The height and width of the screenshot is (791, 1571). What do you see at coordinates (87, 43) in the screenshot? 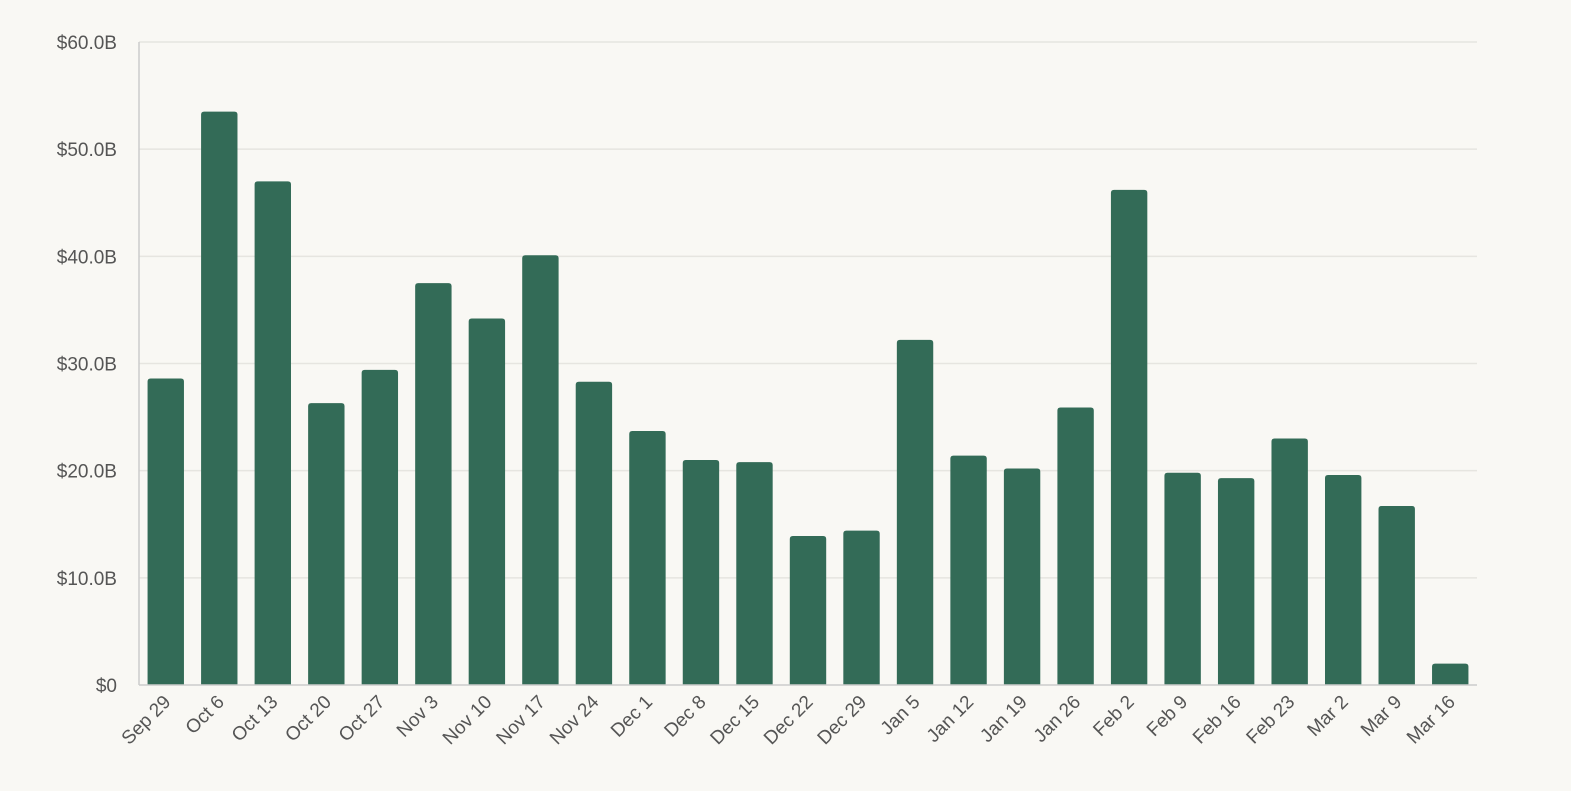
I see `y-tick-label: $60.0B` at bounding box center [87, 43].